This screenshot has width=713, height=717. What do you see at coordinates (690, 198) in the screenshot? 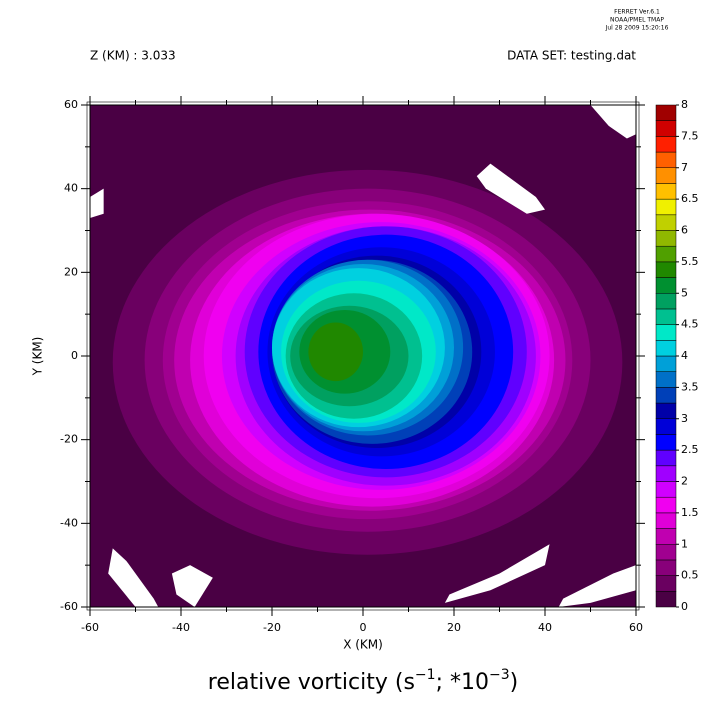
I see `colorbar-label: 6.5` at bounding box center [690, 198].